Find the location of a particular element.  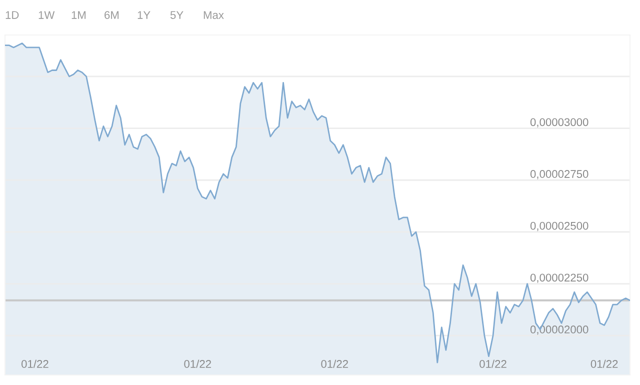

text: 1Y is located at coordinates (144, 15).